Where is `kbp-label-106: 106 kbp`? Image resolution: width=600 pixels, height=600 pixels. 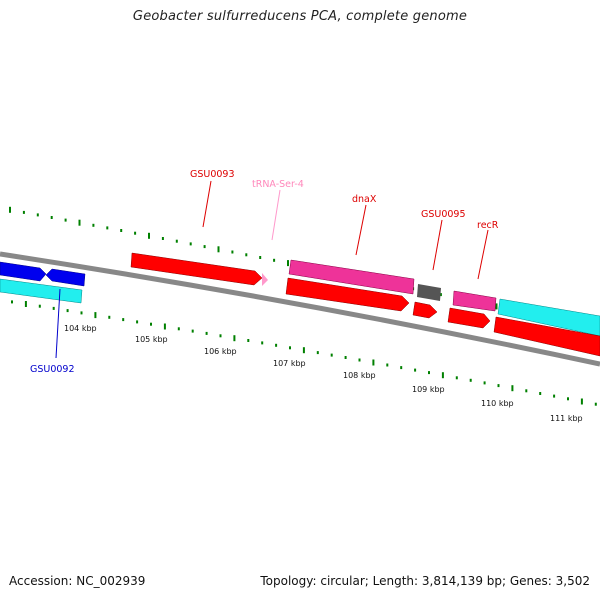 kbp-label-106: 106 kbp is located at coordinates (220, 351).